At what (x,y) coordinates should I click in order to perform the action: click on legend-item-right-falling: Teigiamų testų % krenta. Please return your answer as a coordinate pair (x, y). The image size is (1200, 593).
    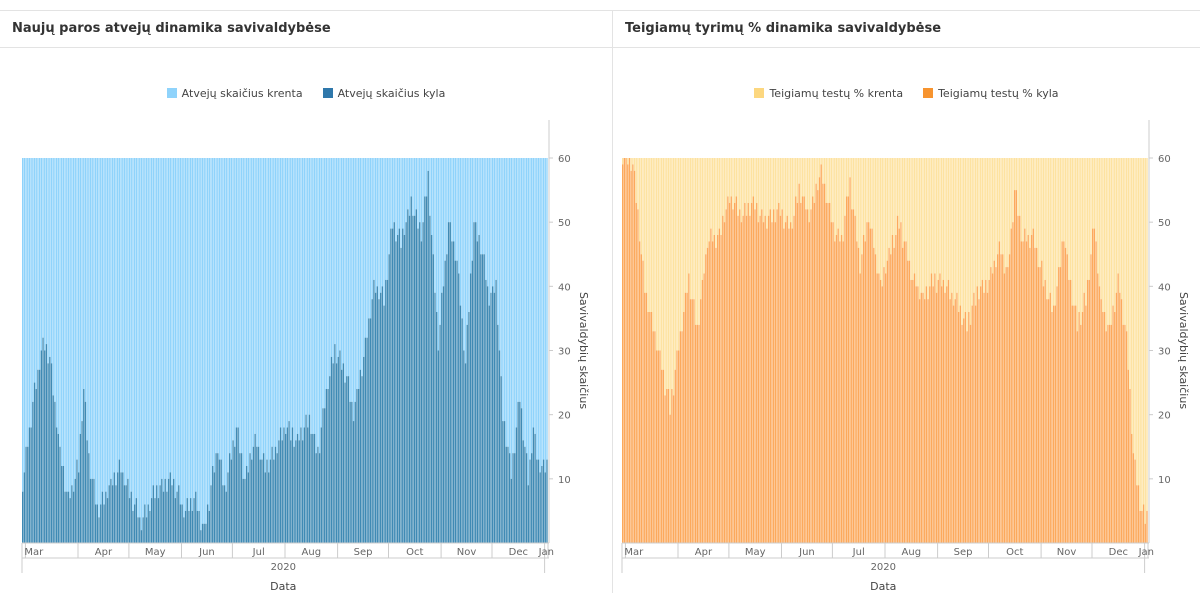
    Looking at the image, I should click on (828, 93).